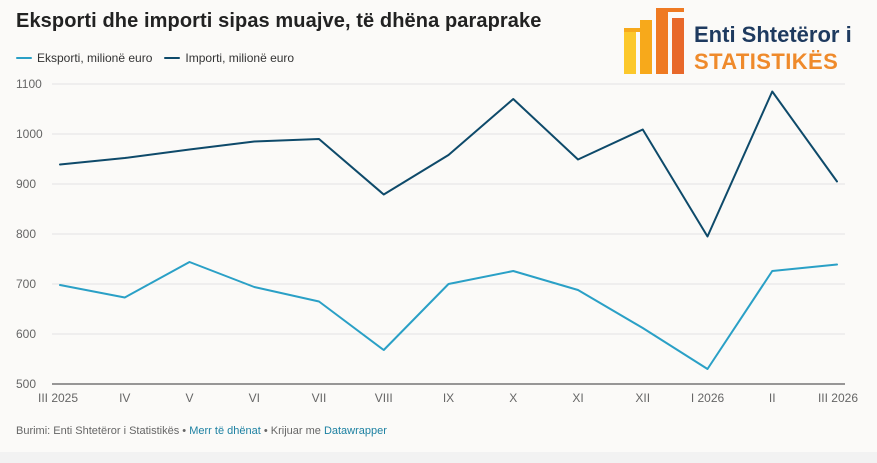 The image size is (877, 463). What do you see at coordinates (95, 58) in the screenshot?
I see `legend-label-export: Eksporti, milionë euro` at bounding box center [95, 58].